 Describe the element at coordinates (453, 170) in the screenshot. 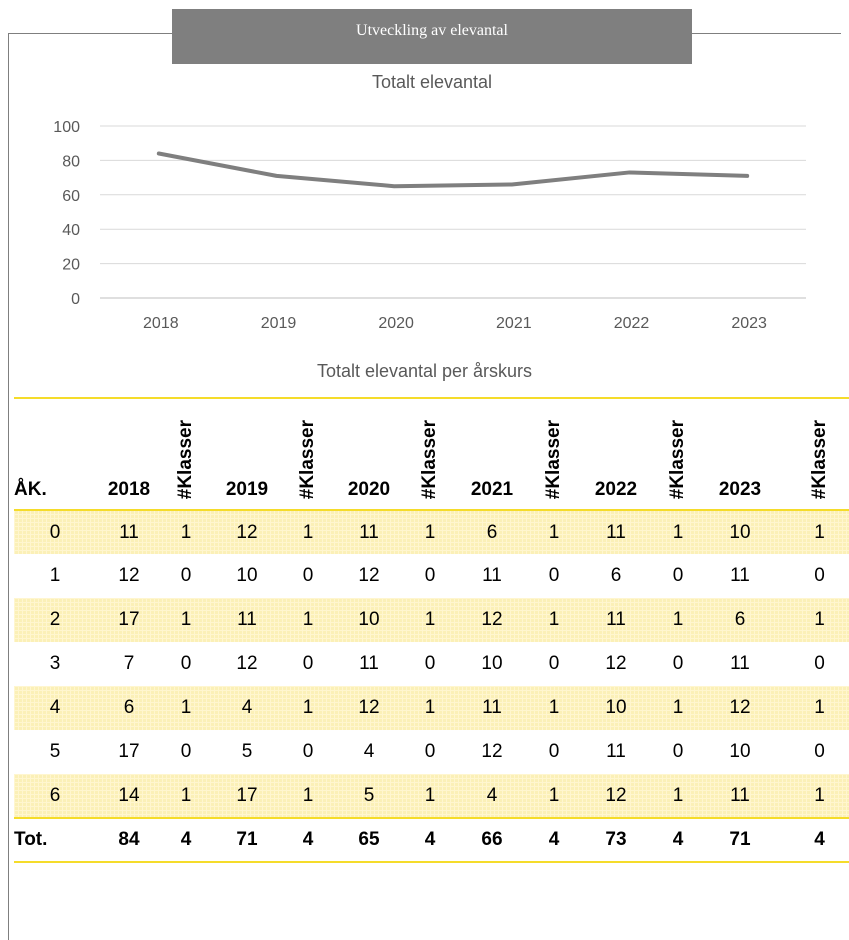

I see `chart-series` at that location.